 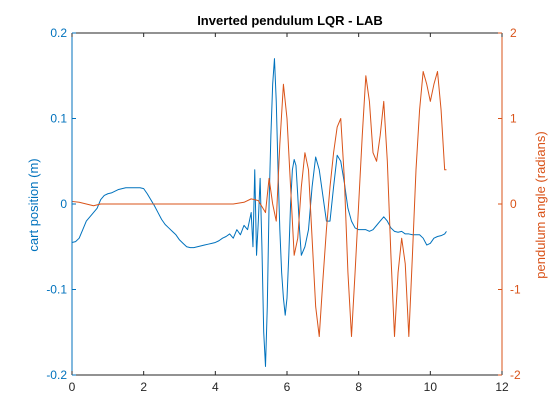 What do you see at coordinates (515, 375) in the screenshot?
I see `right-tick-label: -2` at bounding box center [515, 375].